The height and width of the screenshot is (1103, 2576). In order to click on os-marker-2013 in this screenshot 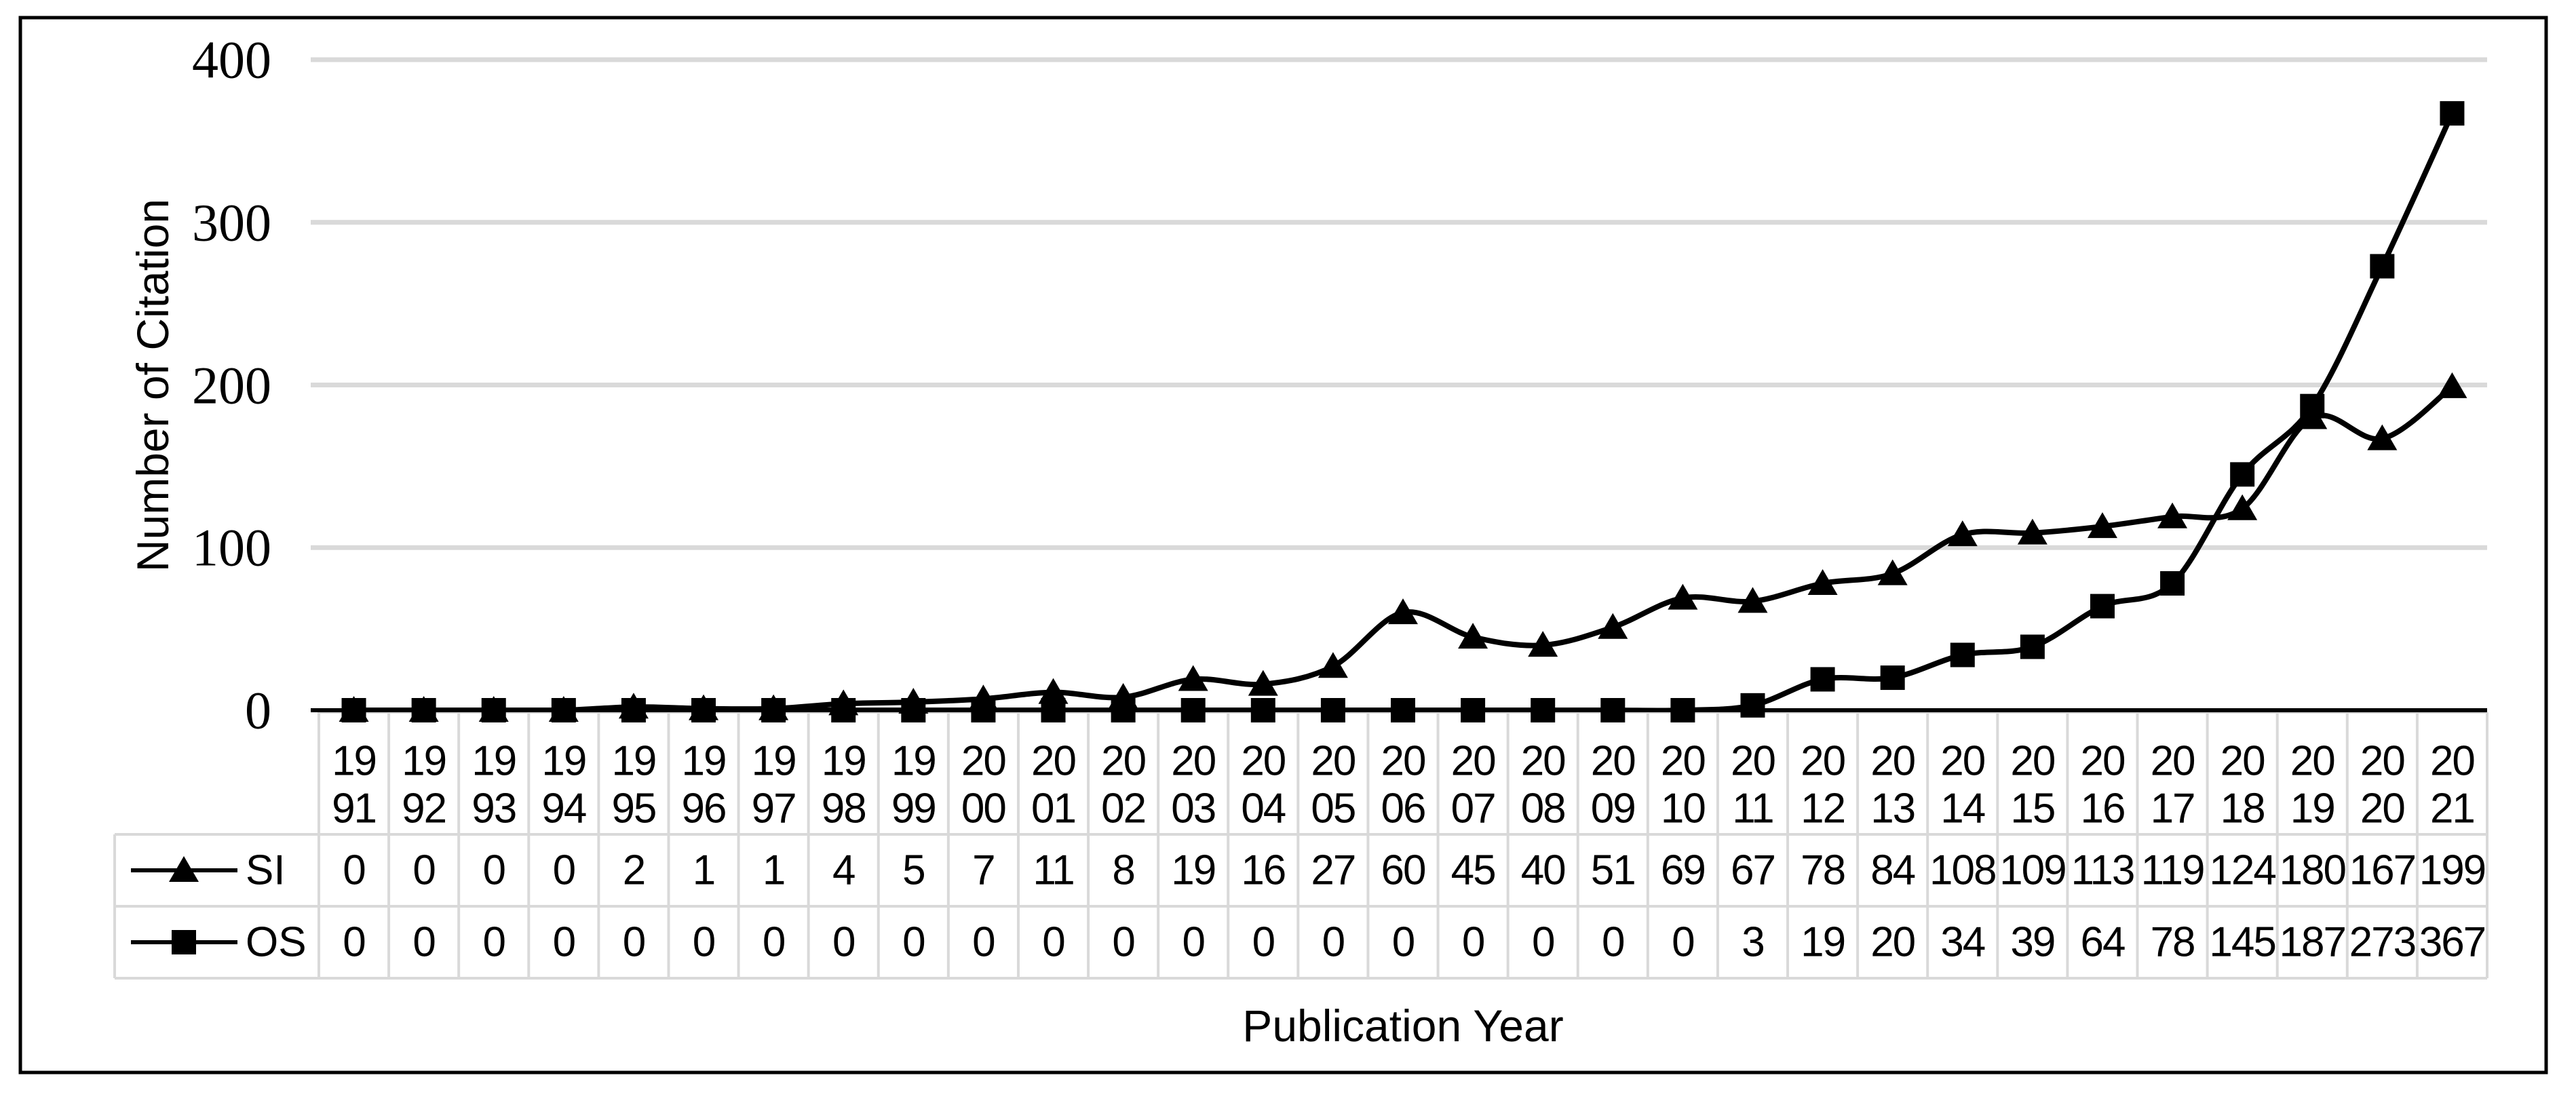, I will do `click(1892, 678)`.